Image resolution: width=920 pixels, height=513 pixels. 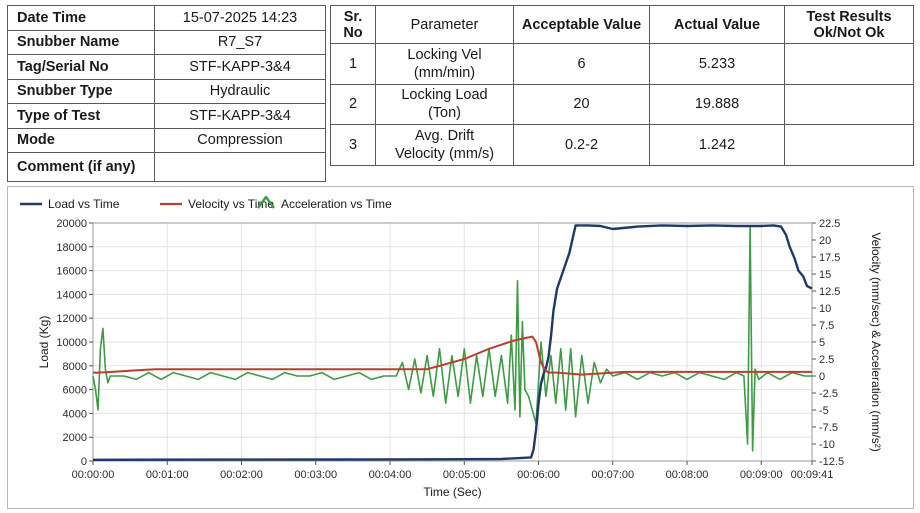 What do you see at coordinates (829, 258) in the screenshot?
I see `y-right-tick-label: 17.5` at bounding box center [829, 258].